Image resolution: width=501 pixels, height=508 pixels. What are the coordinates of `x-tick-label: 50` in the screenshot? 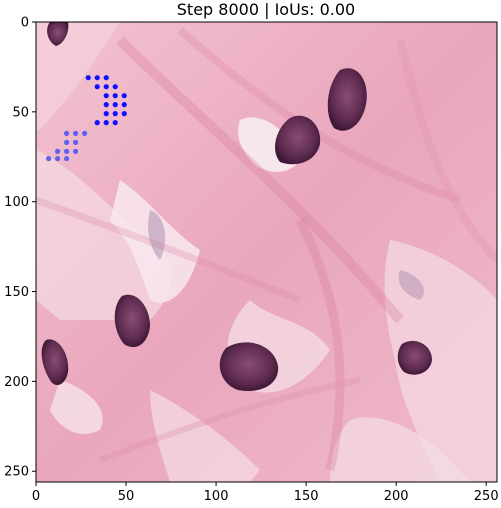 It's located at (126, 496).